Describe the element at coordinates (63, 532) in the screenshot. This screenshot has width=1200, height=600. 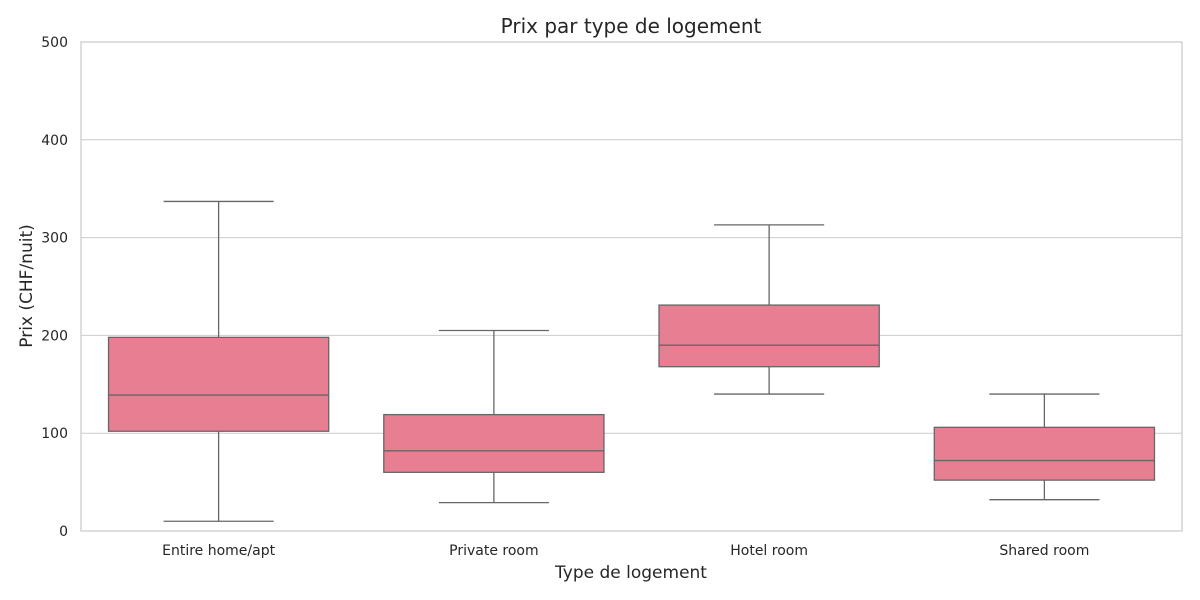
I see `y-tick-label: 0` at that location.